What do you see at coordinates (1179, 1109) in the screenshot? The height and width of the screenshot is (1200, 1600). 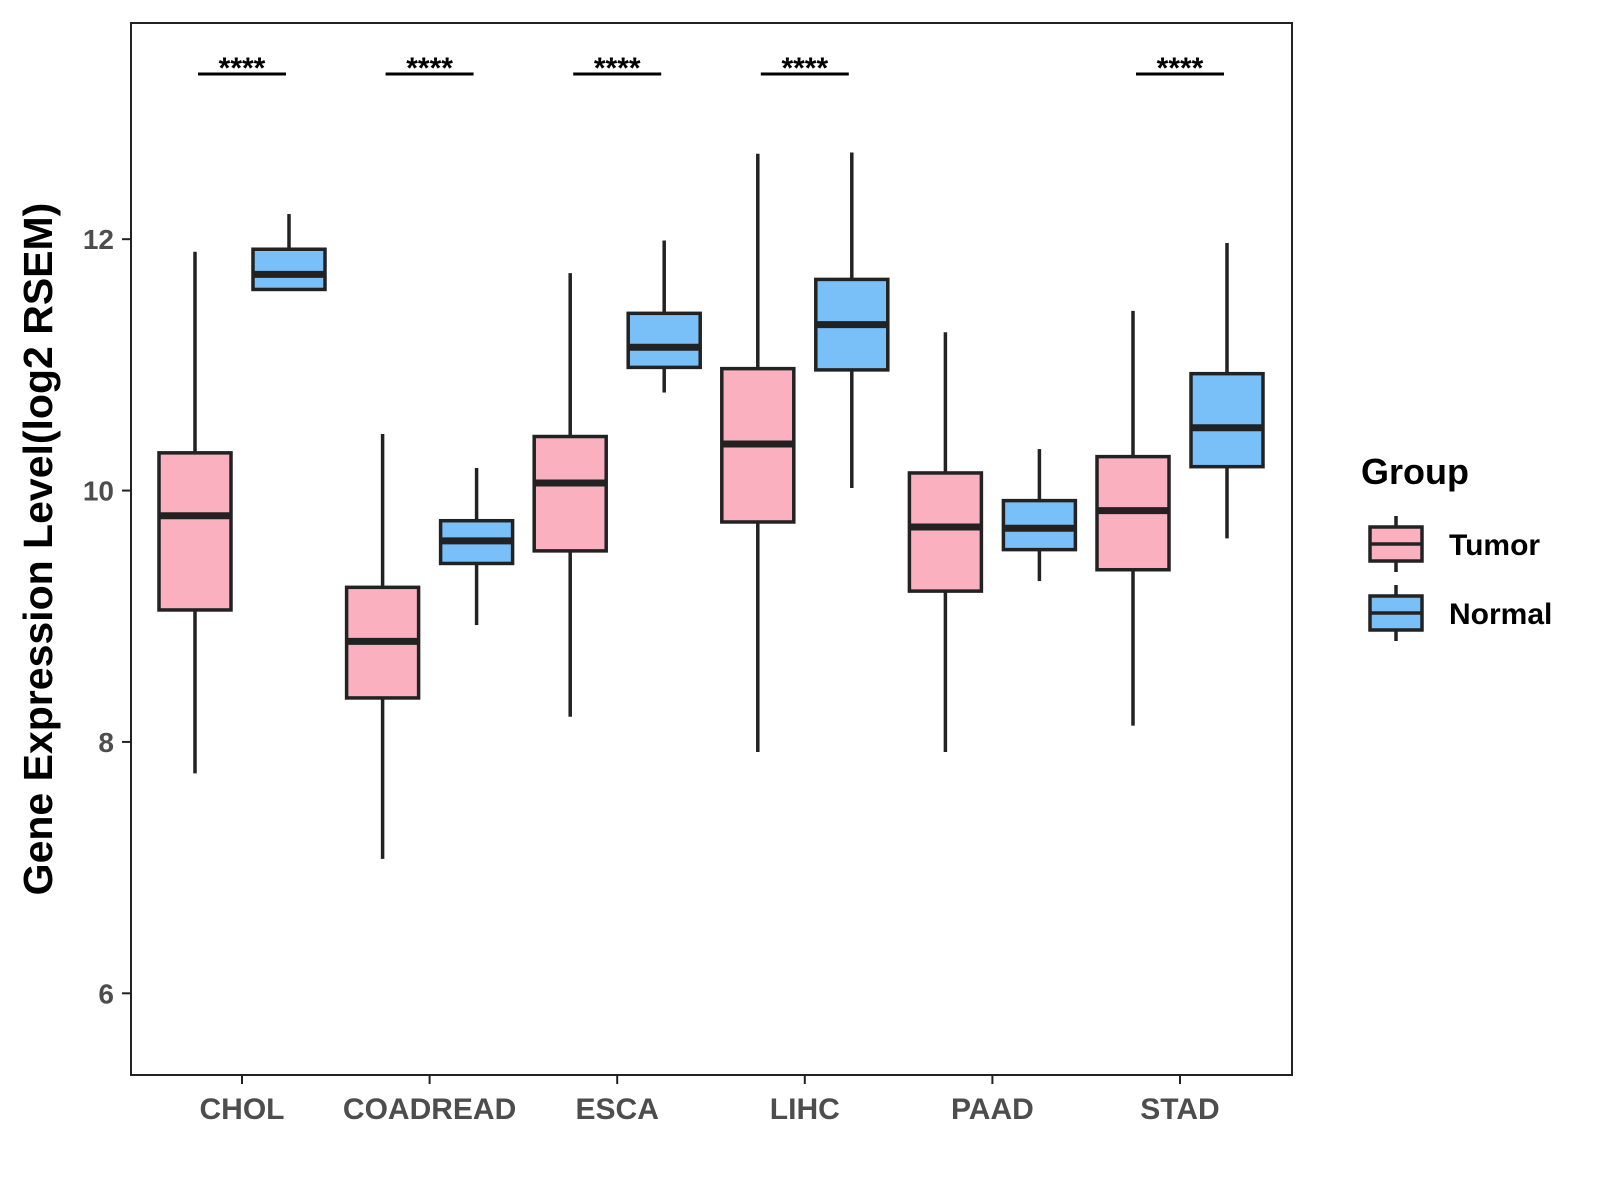 I see `x-tick-label-STAD: STAD` at bounding box center [1179, 1109].